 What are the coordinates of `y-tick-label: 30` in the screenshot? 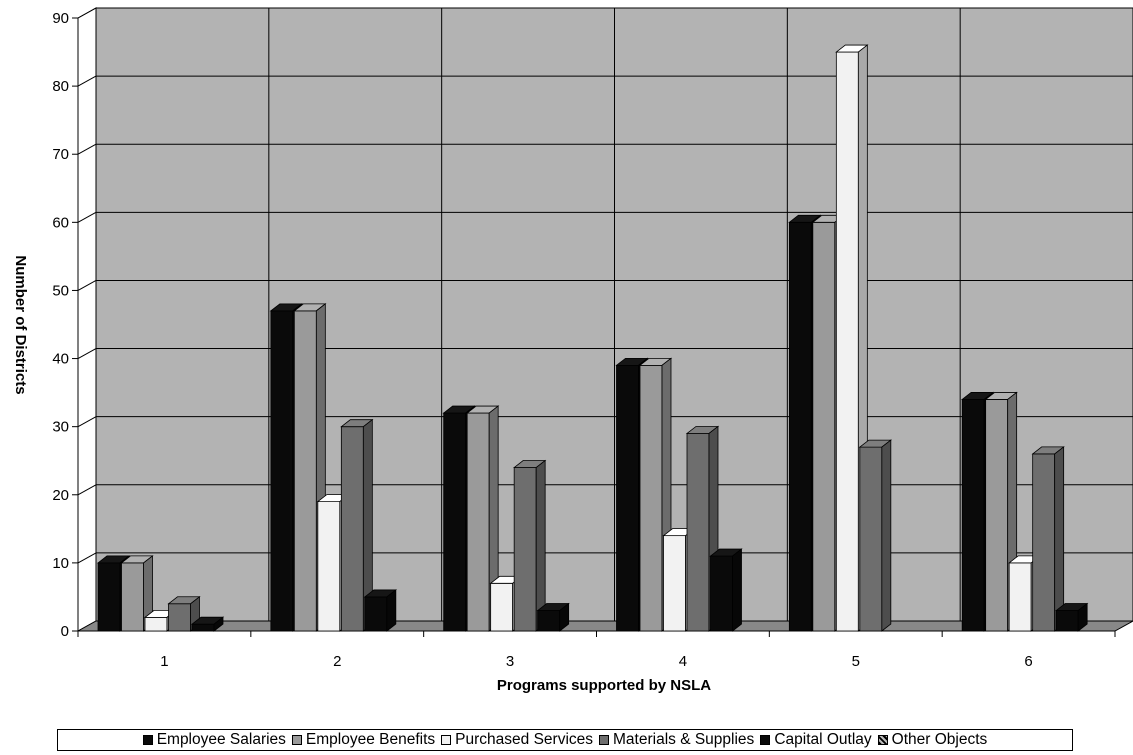 It's located at (60, 427).